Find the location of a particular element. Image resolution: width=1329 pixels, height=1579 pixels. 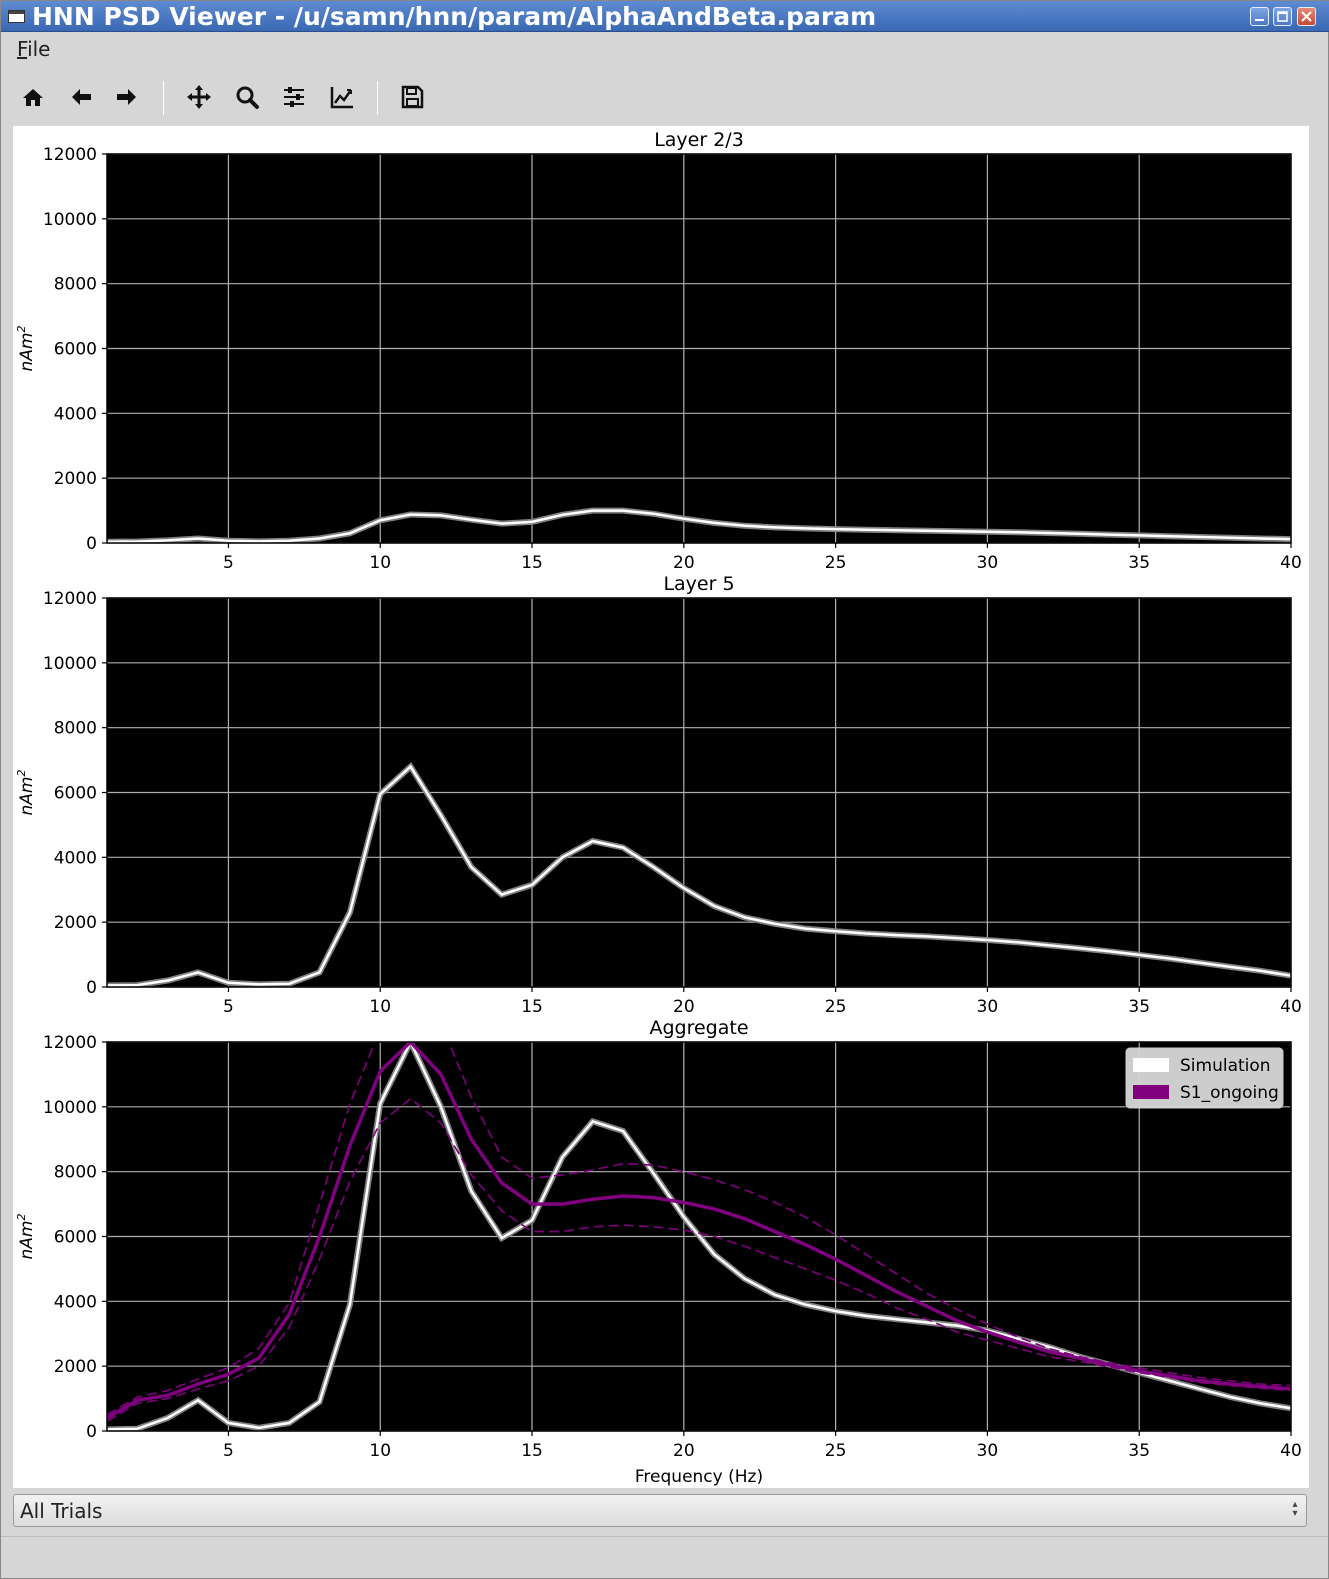

close-button is located at coordinates (1306, 16).